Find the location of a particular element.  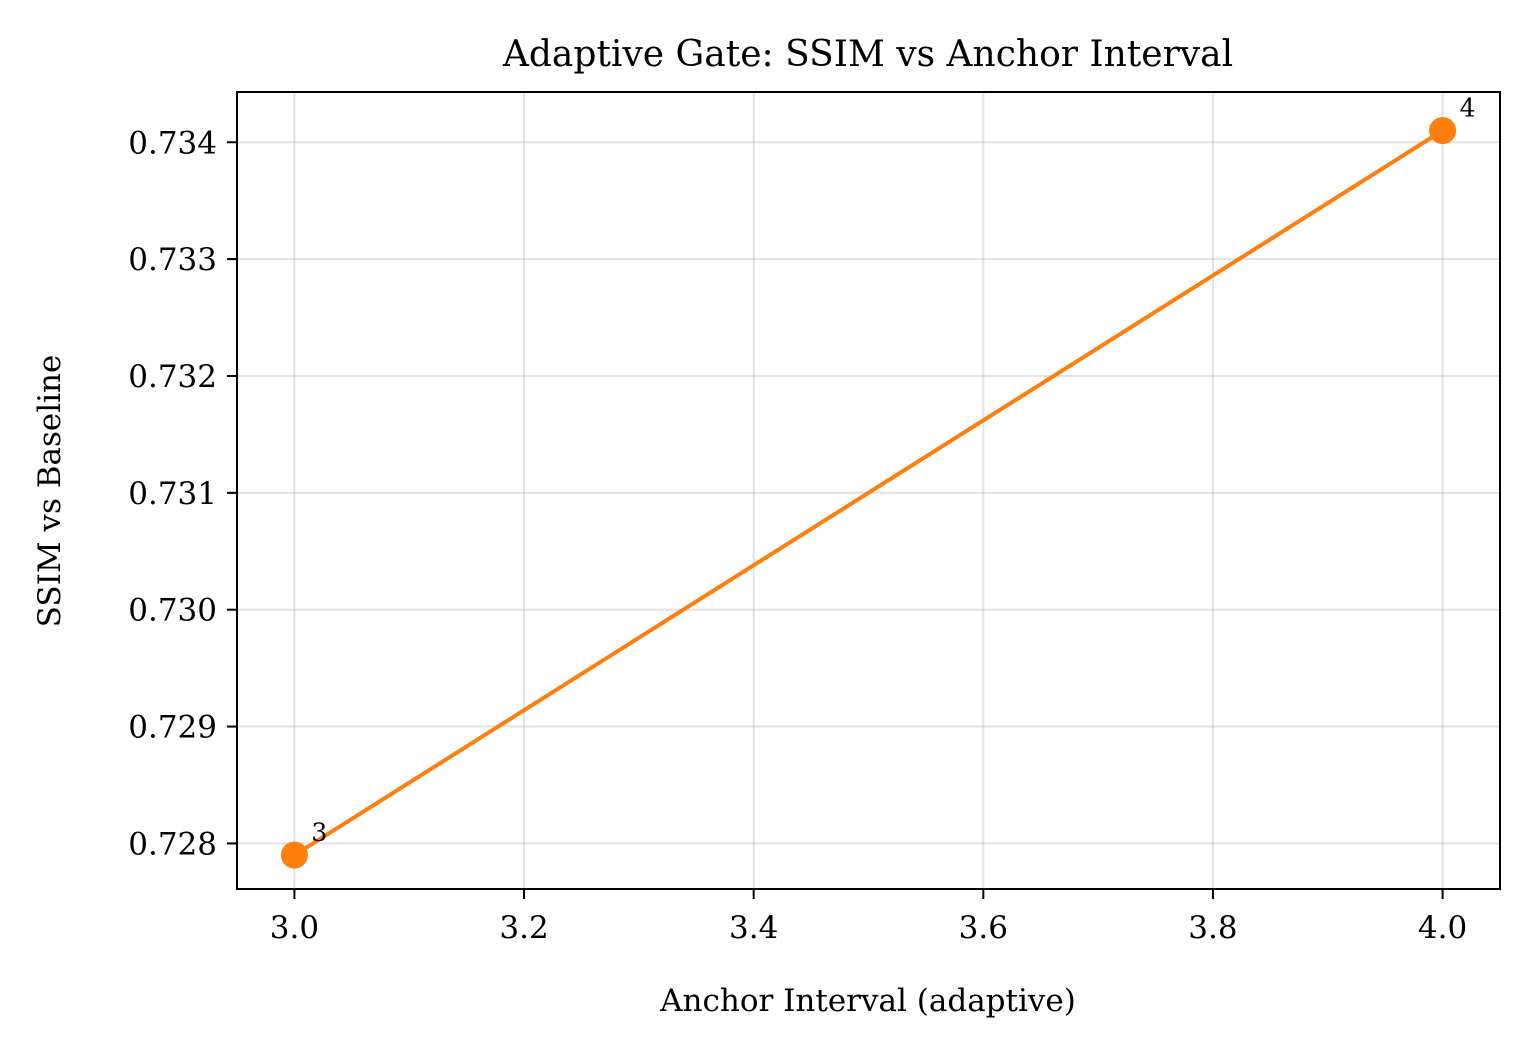

x-tick-label: 3.8 is located at coordinates (1212, 928).